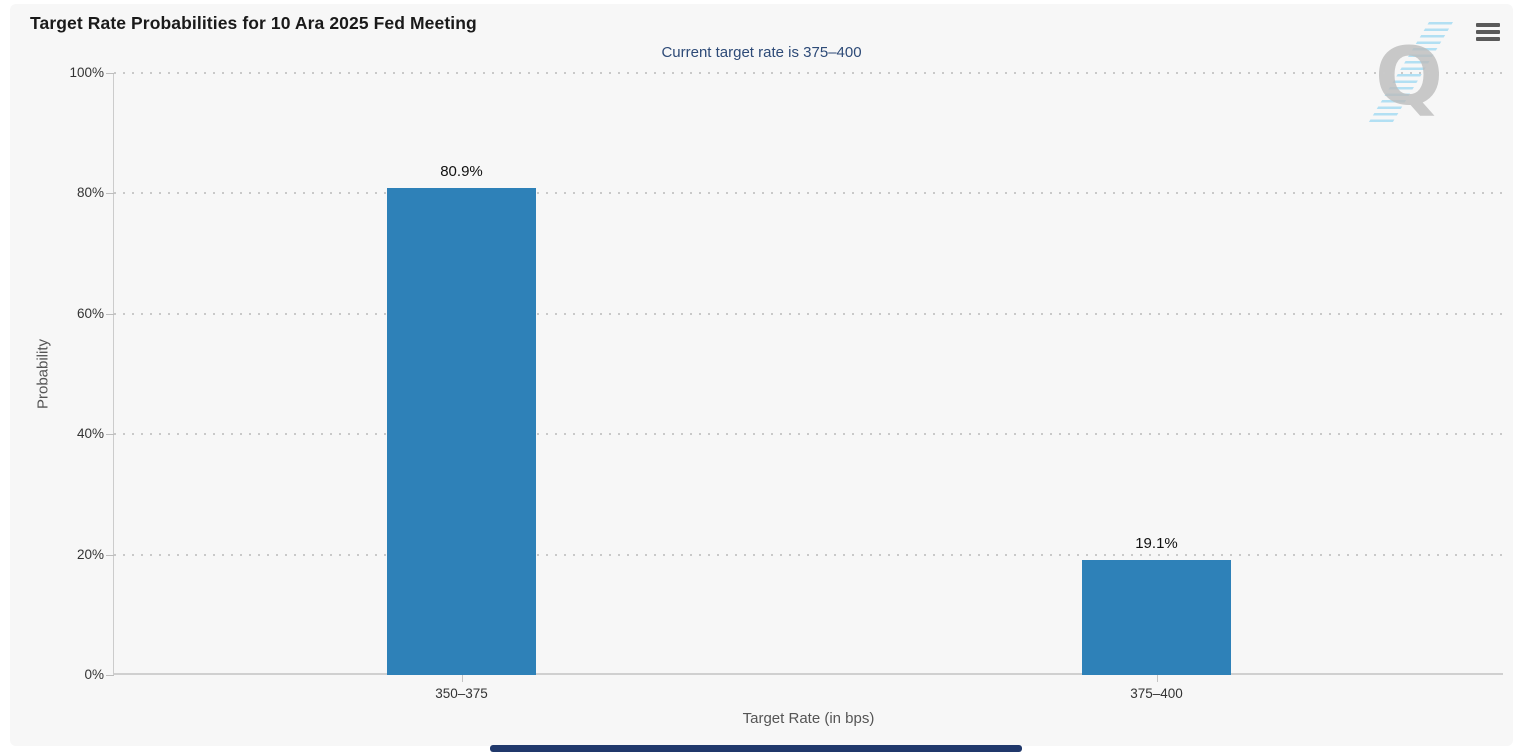  Describe the element at coordinates (761, 52) in the screenshot. I see `chart-subtitle: Current target rate is 375–400` at that location.